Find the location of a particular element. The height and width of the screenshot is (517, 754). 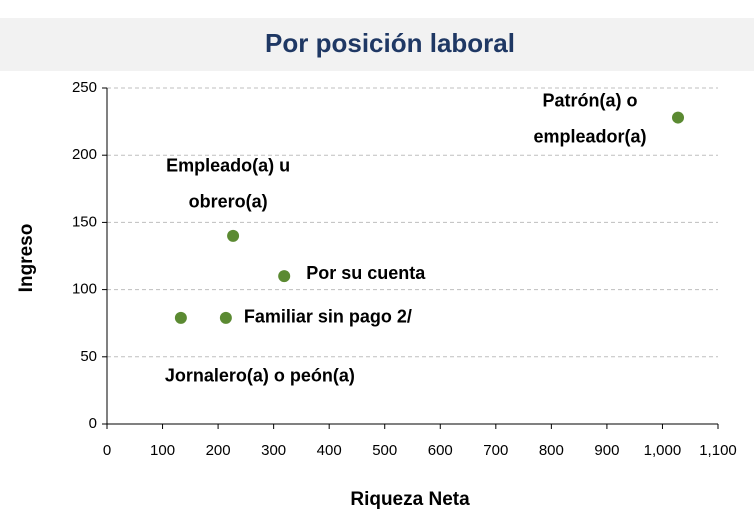

x-tick-label: 600 is located at coordinates (440, 450).